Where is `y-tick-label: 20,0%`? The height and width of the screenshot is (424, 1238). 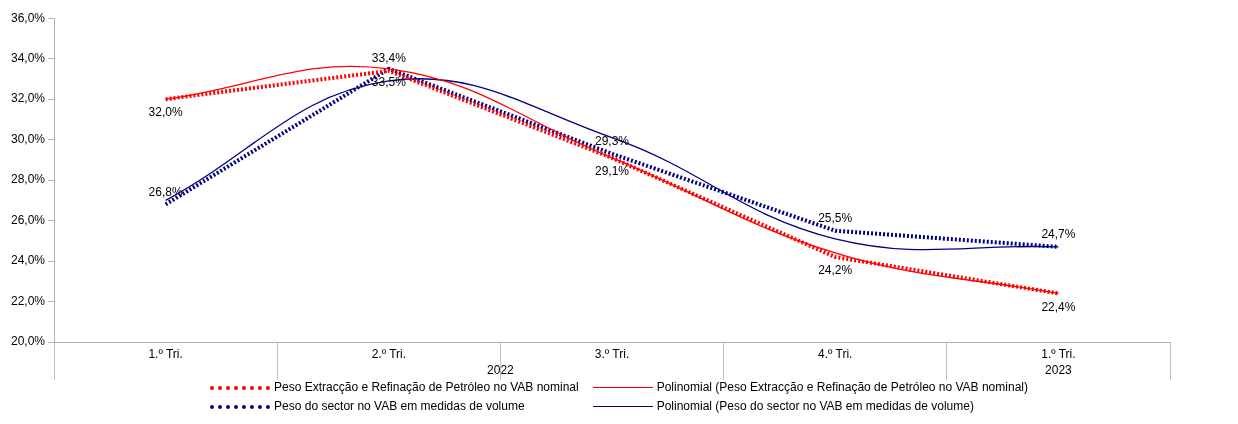
y-tick-label: 20,0% is located at coordinates (28, 341).